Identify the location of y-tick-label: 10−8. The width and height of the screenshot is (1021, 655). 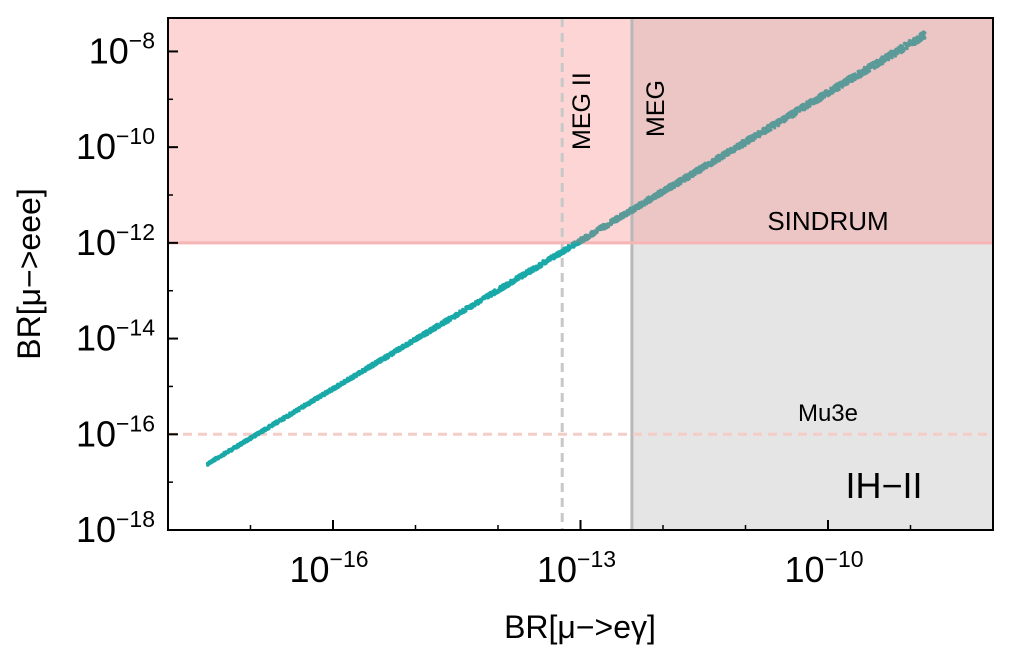
(122, 49).